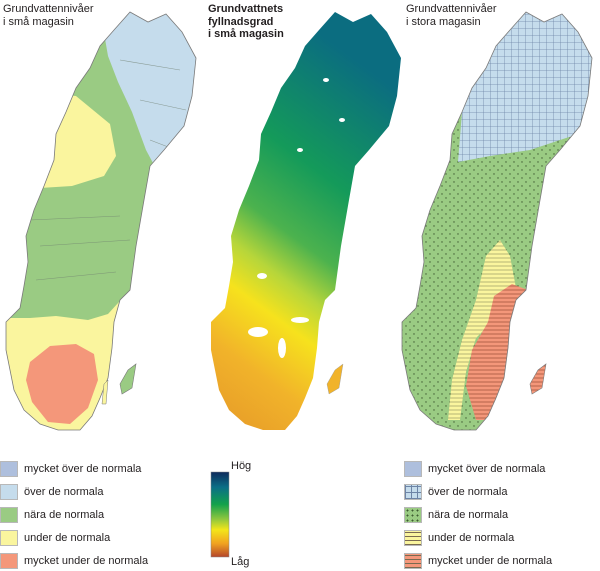 The width and height of the screenshot is (600, 571). I want to click on title-line: i stora magasin, so click(443, 21).